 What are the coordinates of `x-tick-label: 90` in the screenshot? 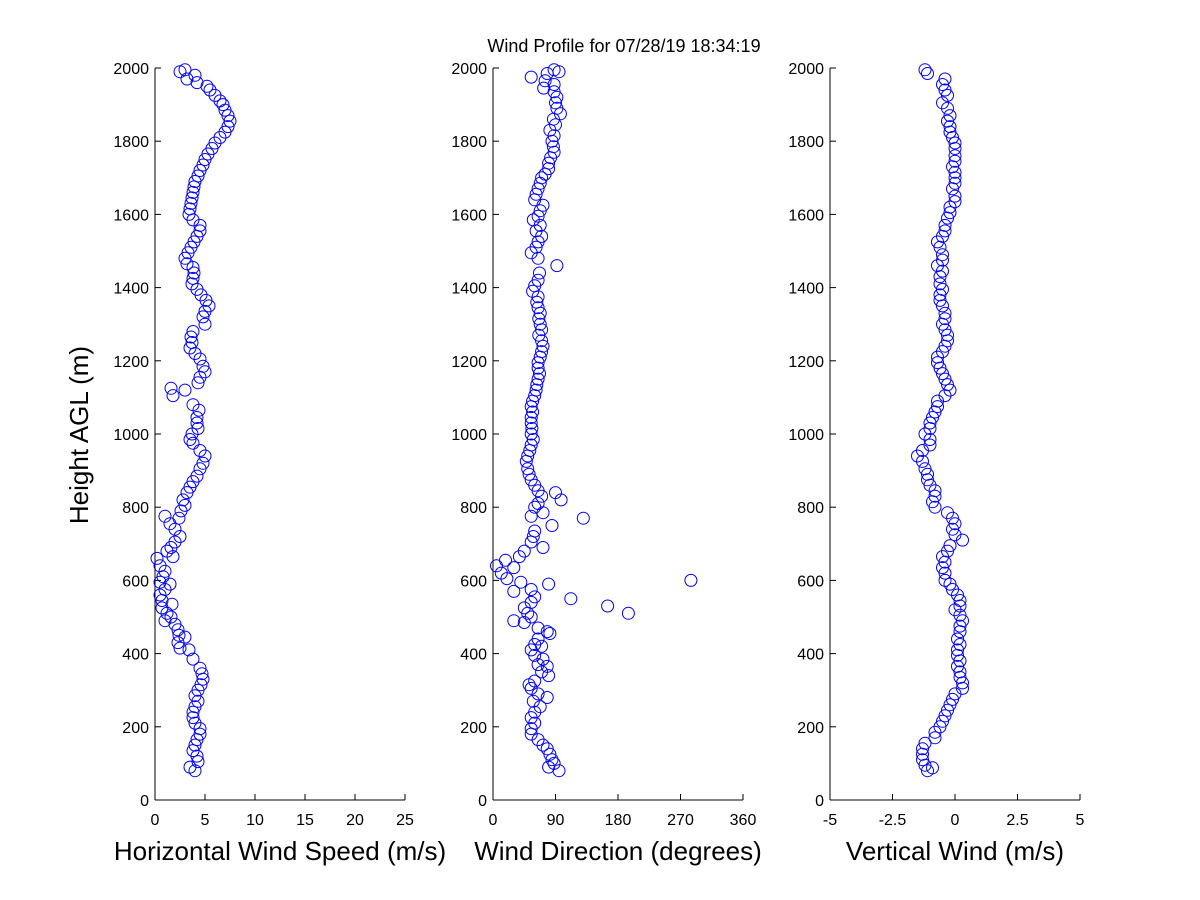 It's located at (556, 820).